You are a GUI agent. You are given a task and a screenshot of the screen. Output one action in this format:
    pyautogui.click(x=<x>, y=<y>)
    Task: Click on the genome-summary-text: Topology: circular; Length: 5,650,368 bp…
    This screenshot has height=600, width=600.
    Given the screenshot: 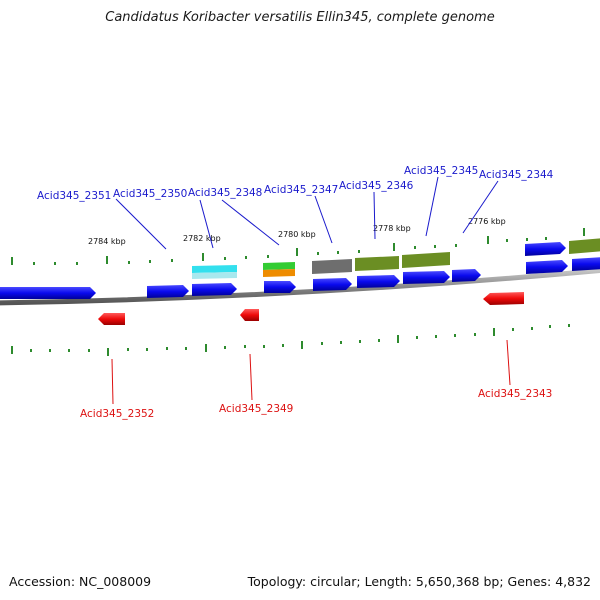 What is the action you would take?
    pyautogui.click(x=419, y=581)
    